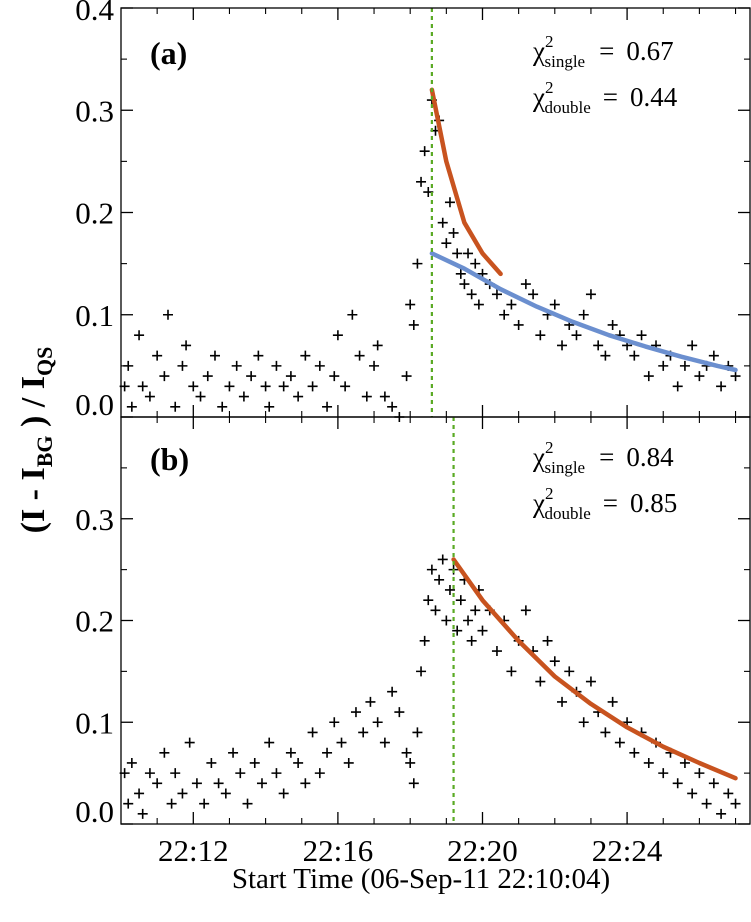 The height and width of the screenshot is (922, 751). I want to click on y-axis-title: (I - IBG ) / IQS, so click(36, 440).